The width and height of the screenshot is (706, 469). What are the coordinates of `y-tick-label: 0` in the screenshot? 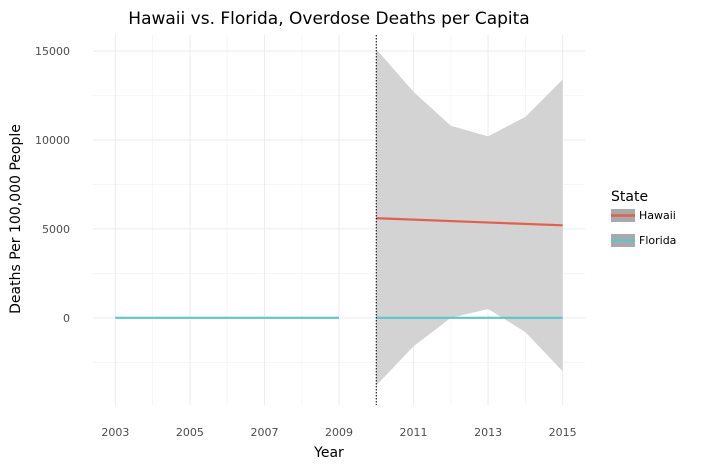 It's located at (66, 318).